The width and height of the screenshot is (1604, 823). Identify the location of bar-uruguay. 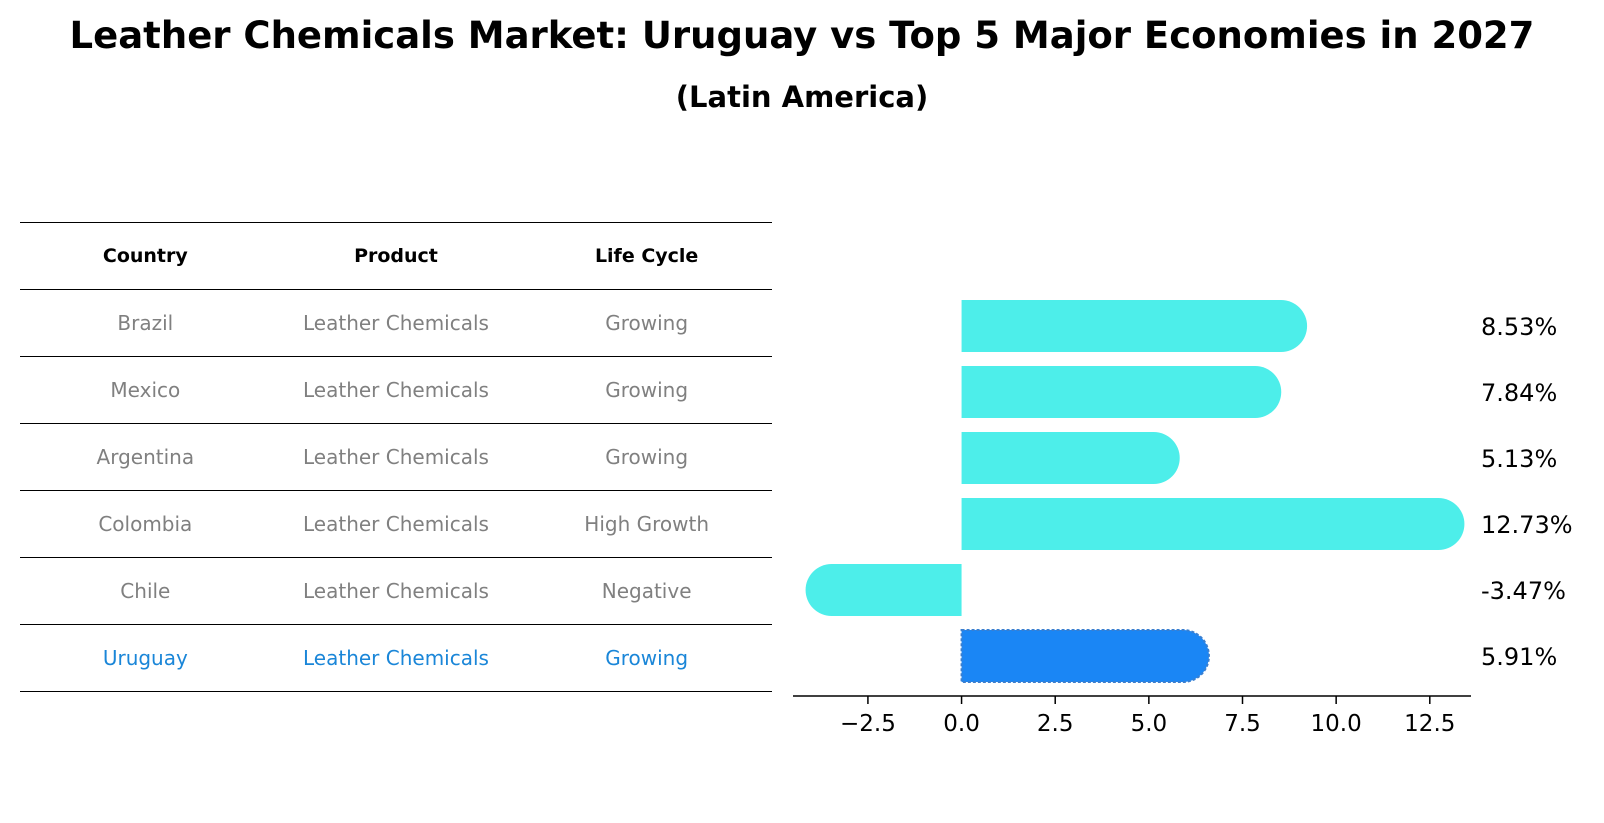
(1085, 656).